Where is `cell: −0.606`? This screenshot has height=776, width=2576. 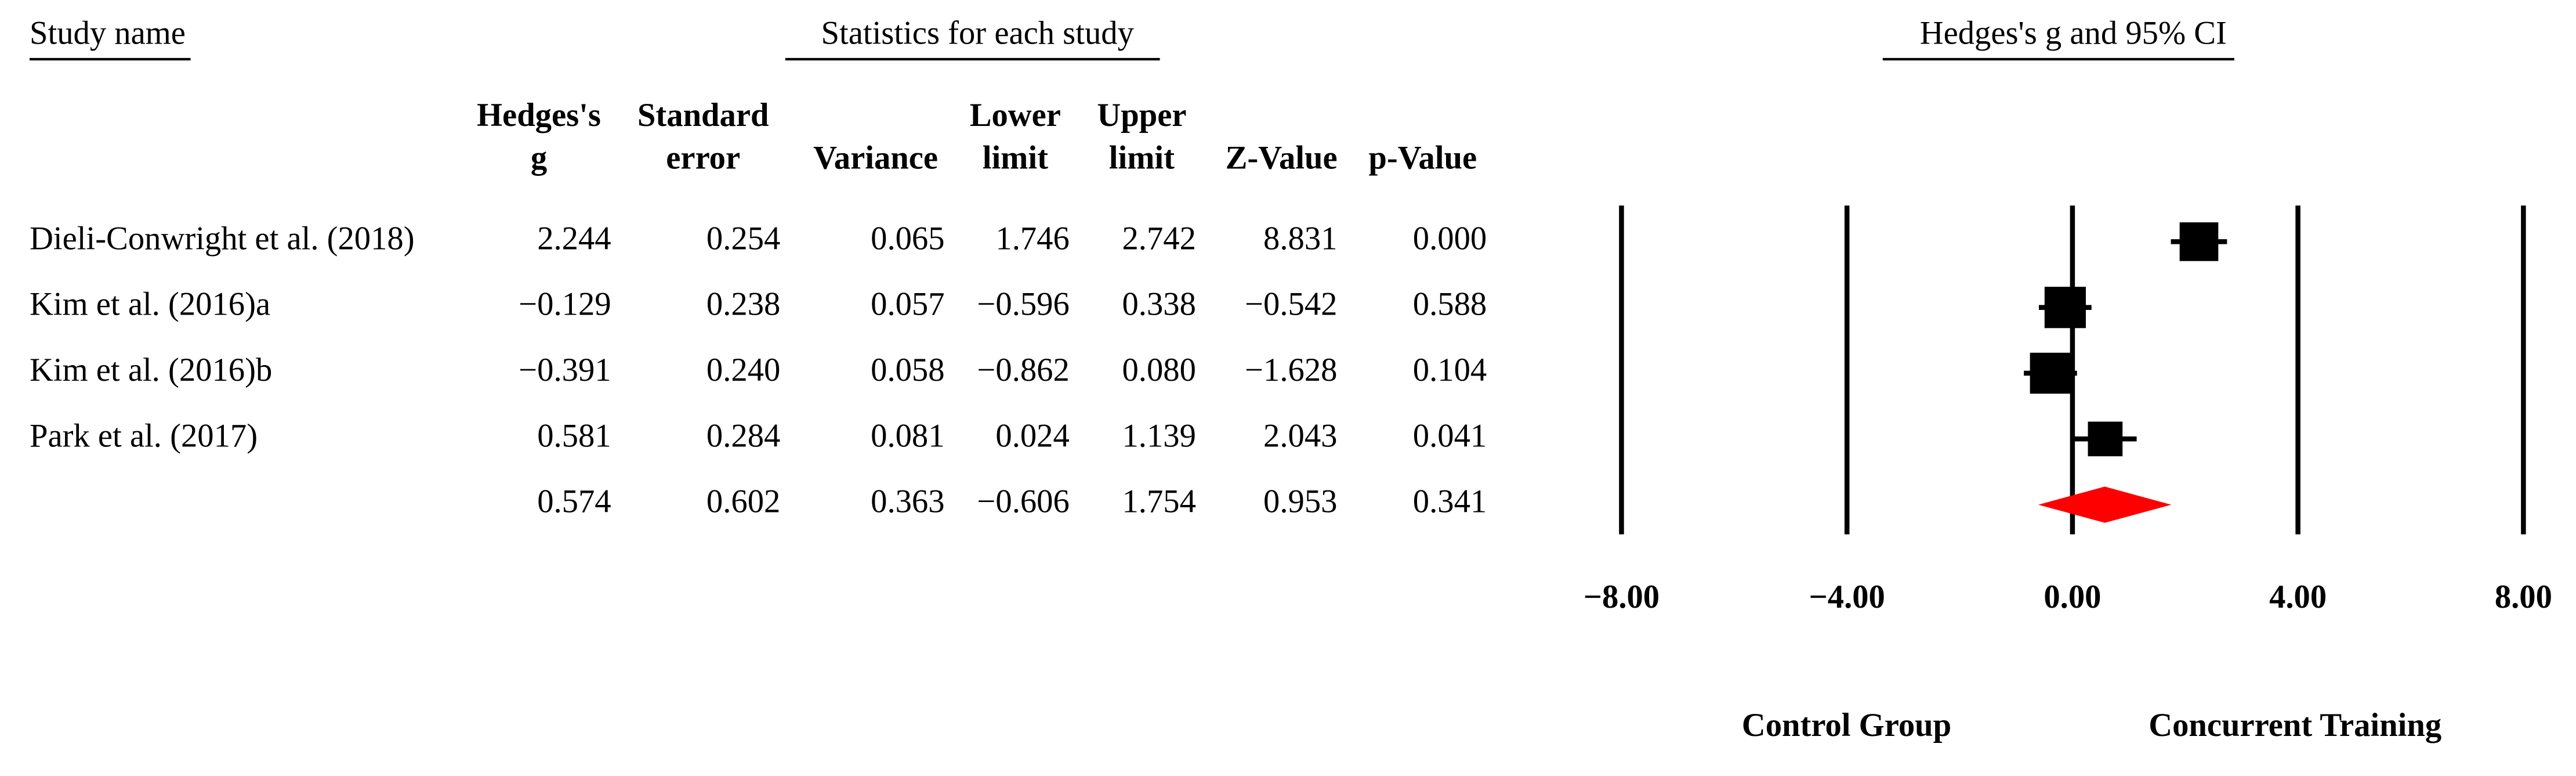
cell: −0.606 is located at coordinates (1023, 502).